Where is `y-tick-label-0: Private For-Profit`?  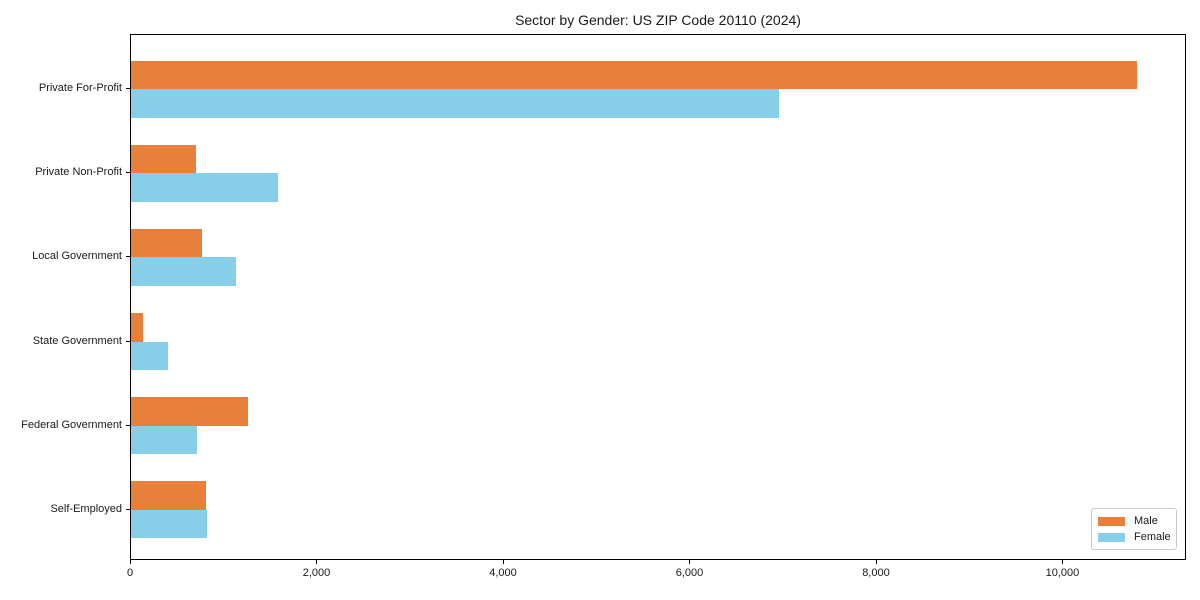
y-tick-label-0: Private For-Profit is located at coordinates (80, 88).